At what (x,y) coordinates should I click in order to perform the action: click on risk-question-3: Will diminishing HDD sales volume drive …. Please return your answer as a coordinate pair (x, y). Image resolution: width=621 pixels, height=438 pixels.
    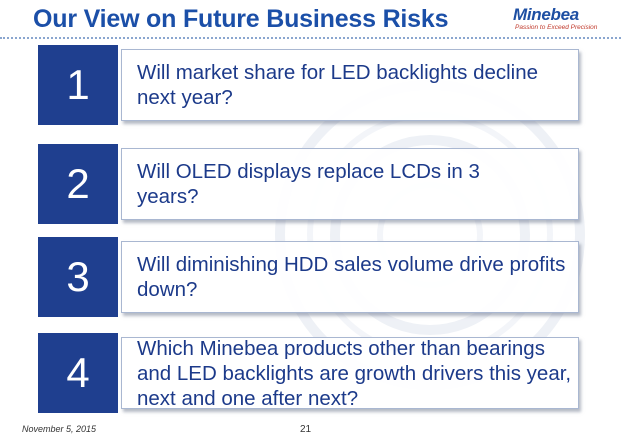
    Looking at the image, I should click on (351, 277).